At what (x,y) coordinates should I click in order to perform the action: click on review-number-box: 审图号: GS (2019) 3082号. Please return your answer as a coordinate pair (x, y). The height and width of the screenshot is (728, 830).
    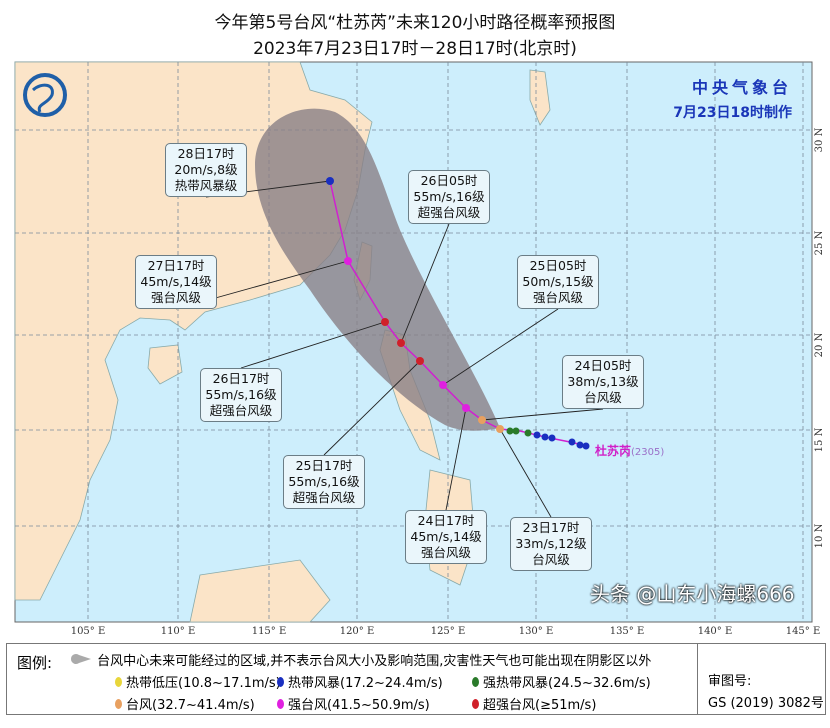
    Looking at the image, I should click on (761, 679).